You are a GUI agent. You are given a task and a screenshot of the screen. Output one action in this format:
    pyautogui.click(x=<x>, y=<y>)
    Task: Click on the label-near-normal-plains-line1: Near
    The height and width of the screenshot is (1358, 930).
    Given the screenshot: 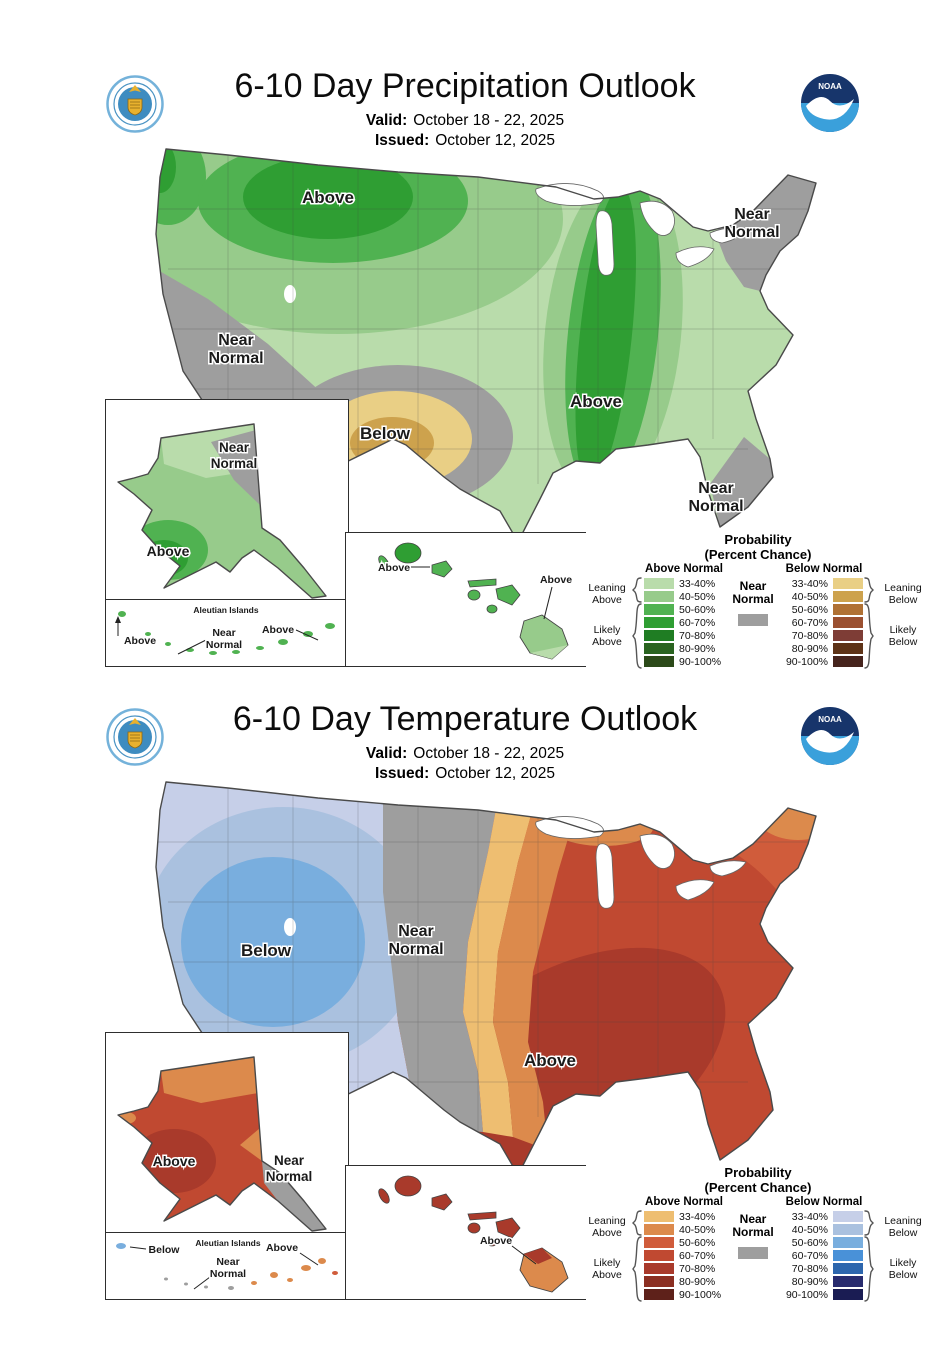 What is the action you would take?
    pyautogui.click(x=416, y=931)
    